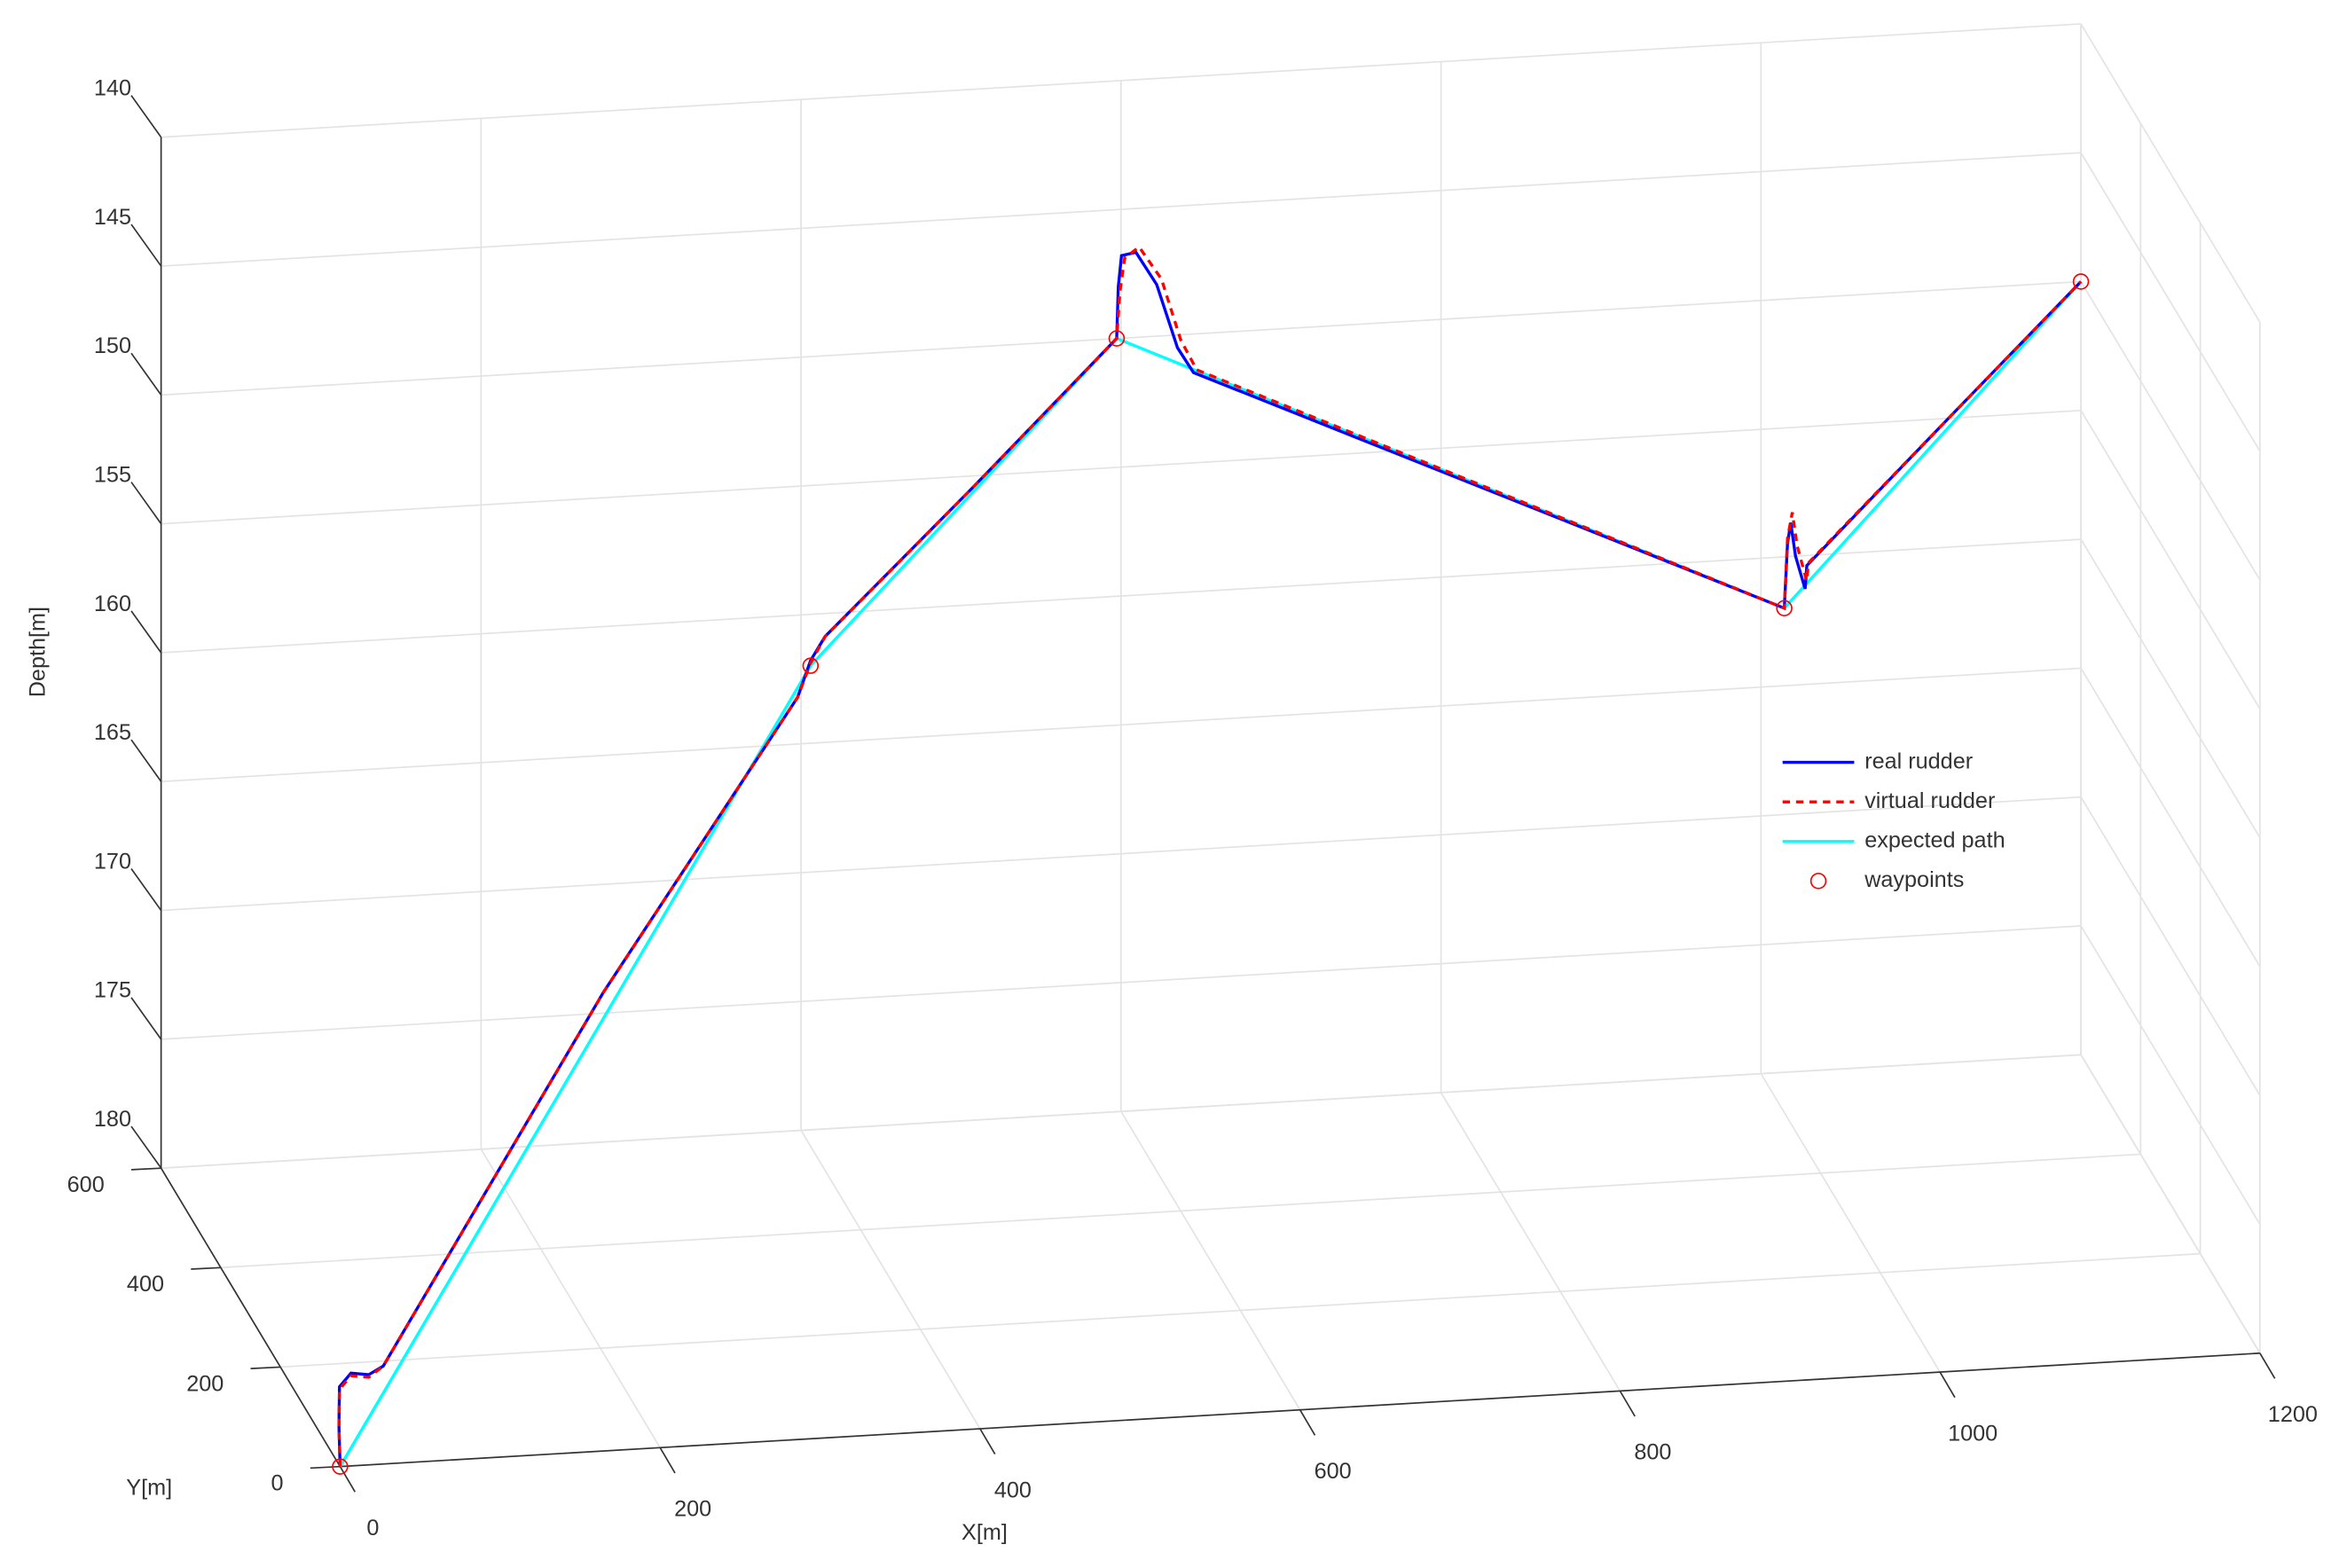 The height and width of the screenshot is (1568, 2339). I want to click on x-tick-label: 400, so click(1013, 1490).